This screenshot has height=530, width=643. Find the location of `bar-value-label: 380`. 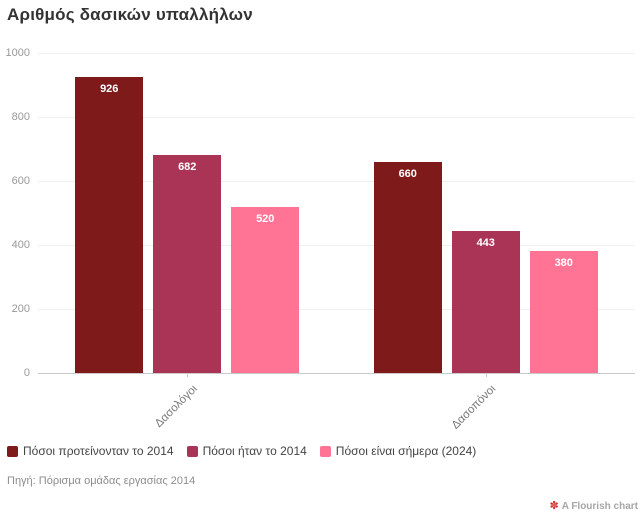

bar-value-label: 380 is located at coordinates (563, 263).